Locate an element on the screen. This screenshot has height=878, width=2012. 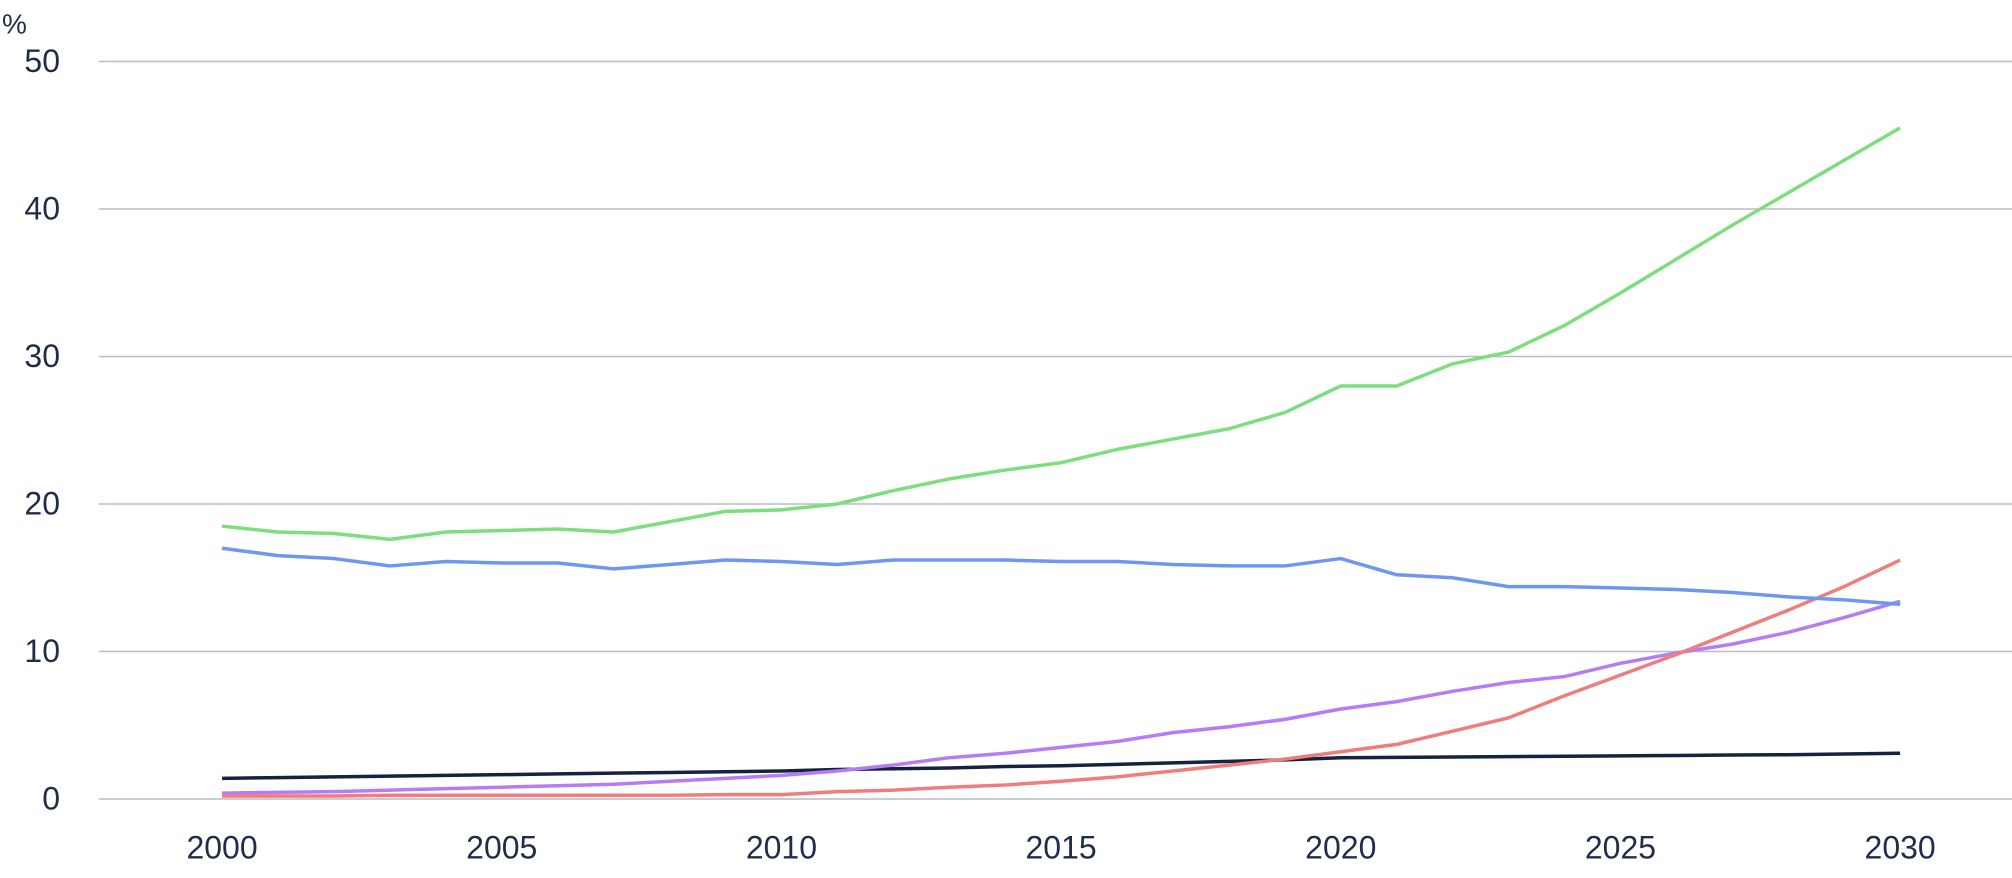
y-tick-label: 40 is located at coordinates (42, 208).